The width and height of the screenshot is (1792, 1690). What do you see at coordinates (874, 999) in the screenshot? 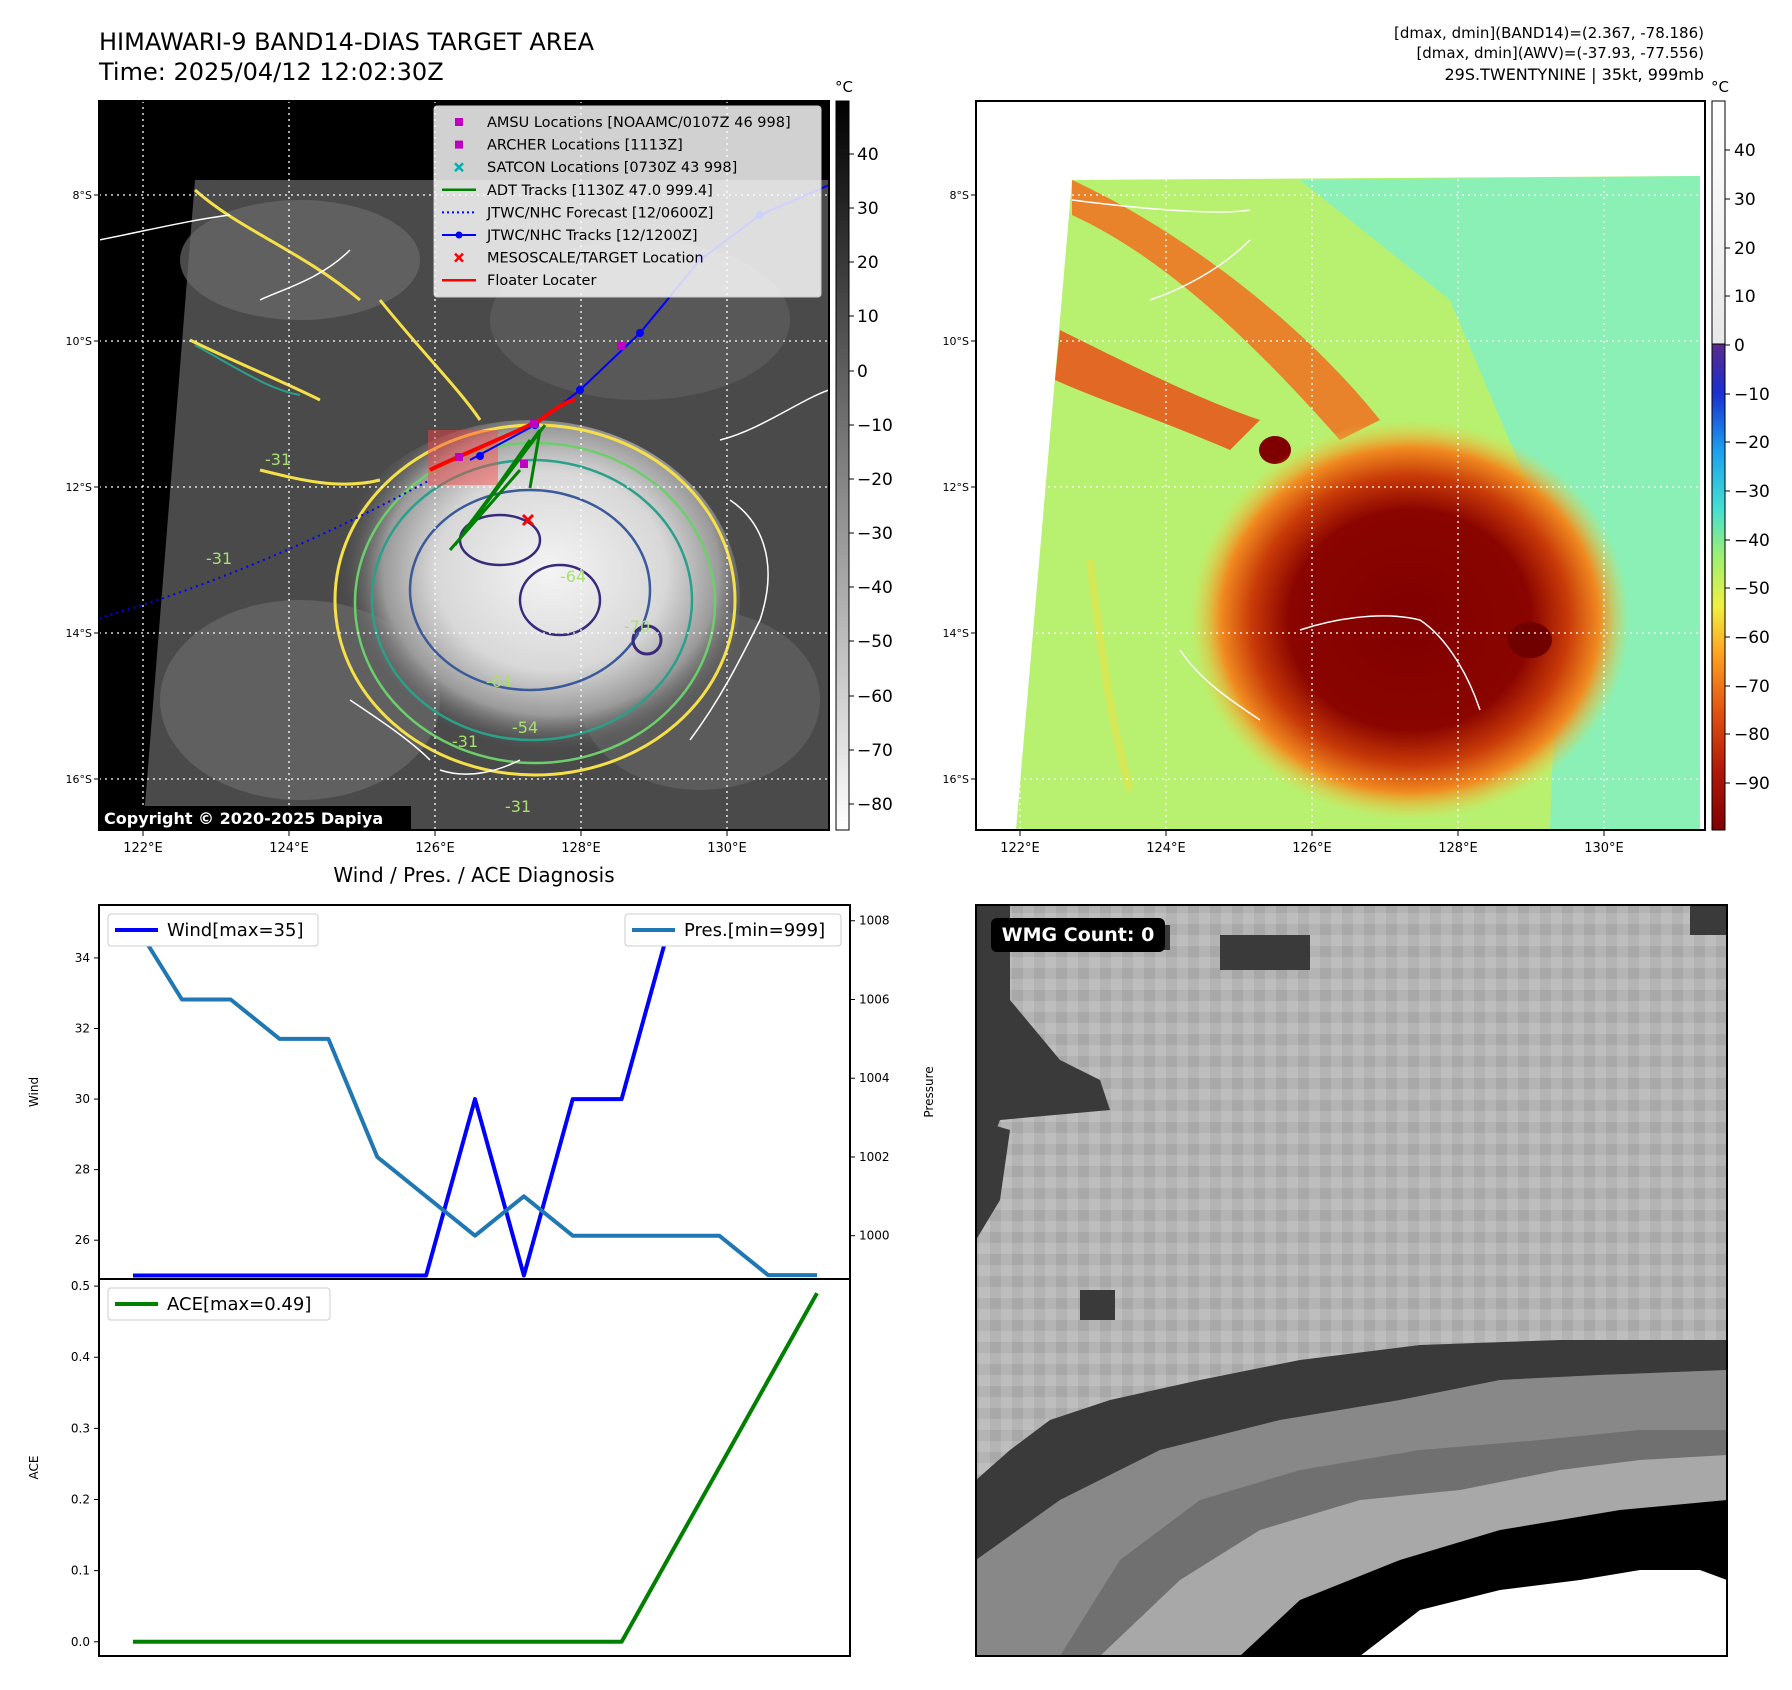
I see `y2-tick-label: 1006` at bounding box center [874, 999].